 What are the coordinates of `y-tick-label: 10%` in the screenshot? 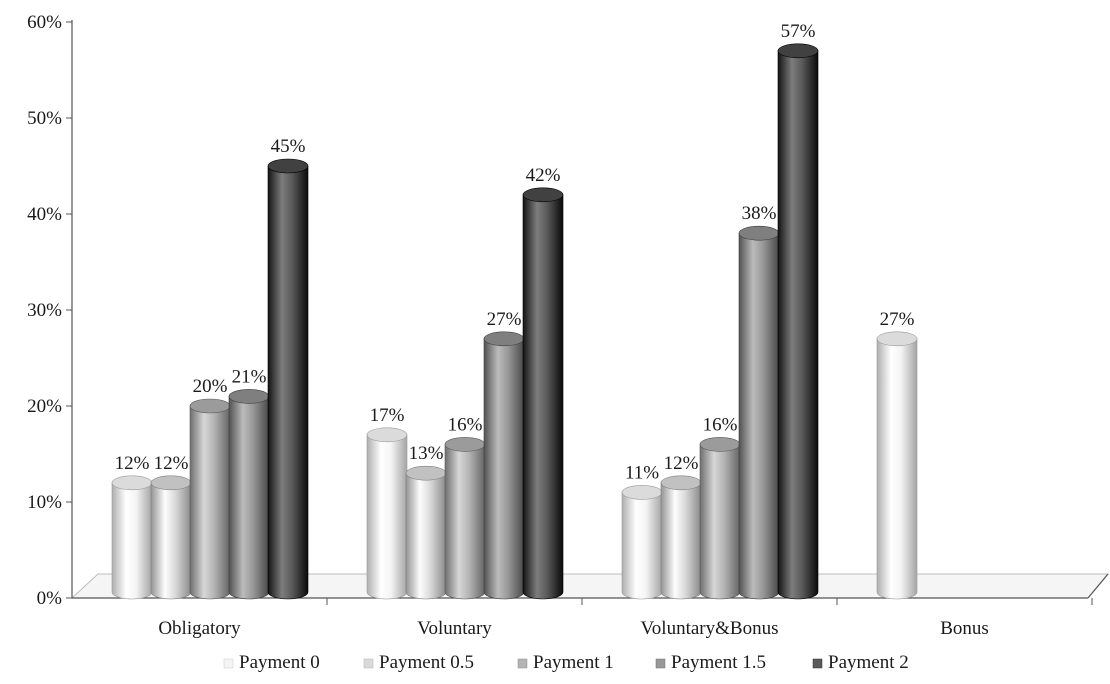 It's located at (44, 502).